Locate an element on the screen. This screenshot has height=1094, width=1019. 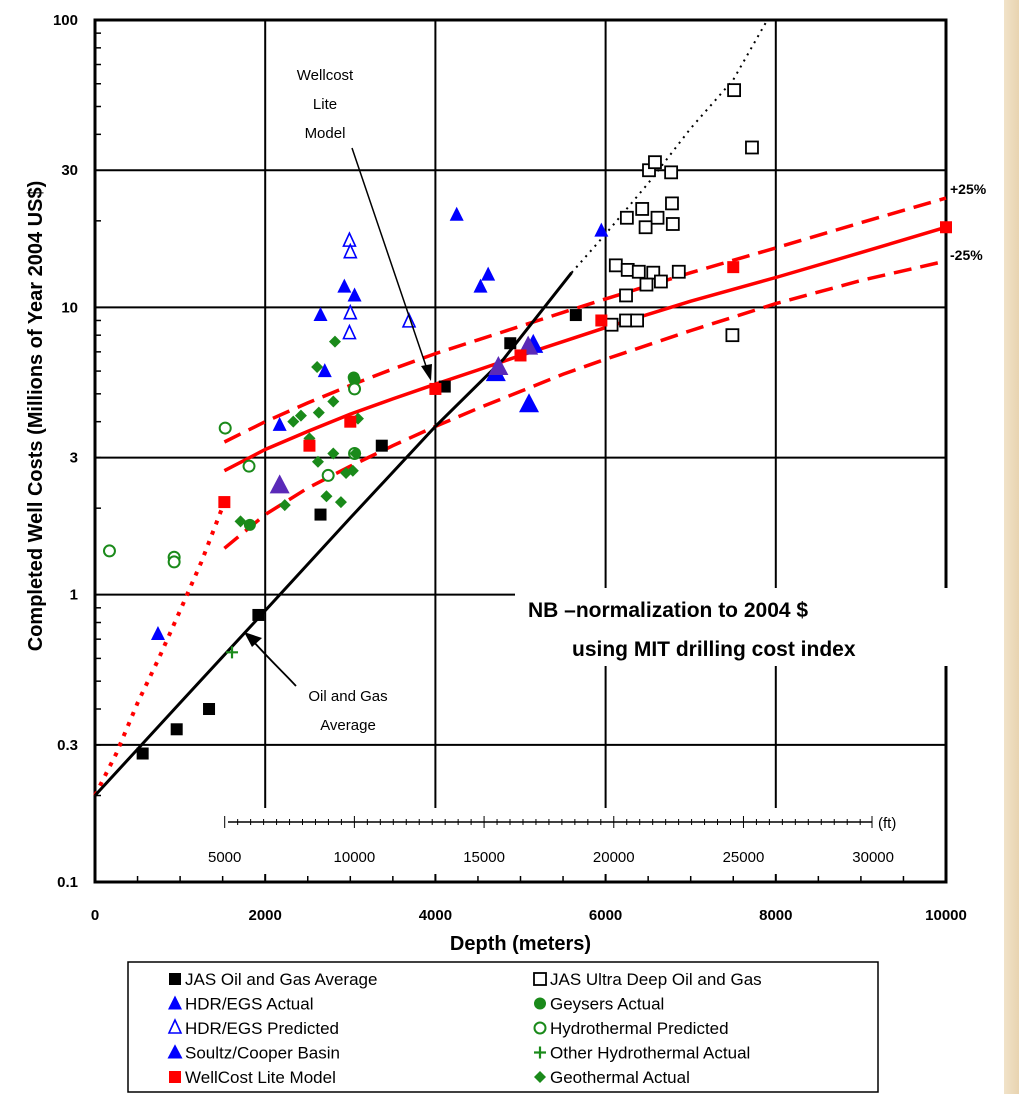
feet-tick-label: 30000 is located at coordinates (873, 857).